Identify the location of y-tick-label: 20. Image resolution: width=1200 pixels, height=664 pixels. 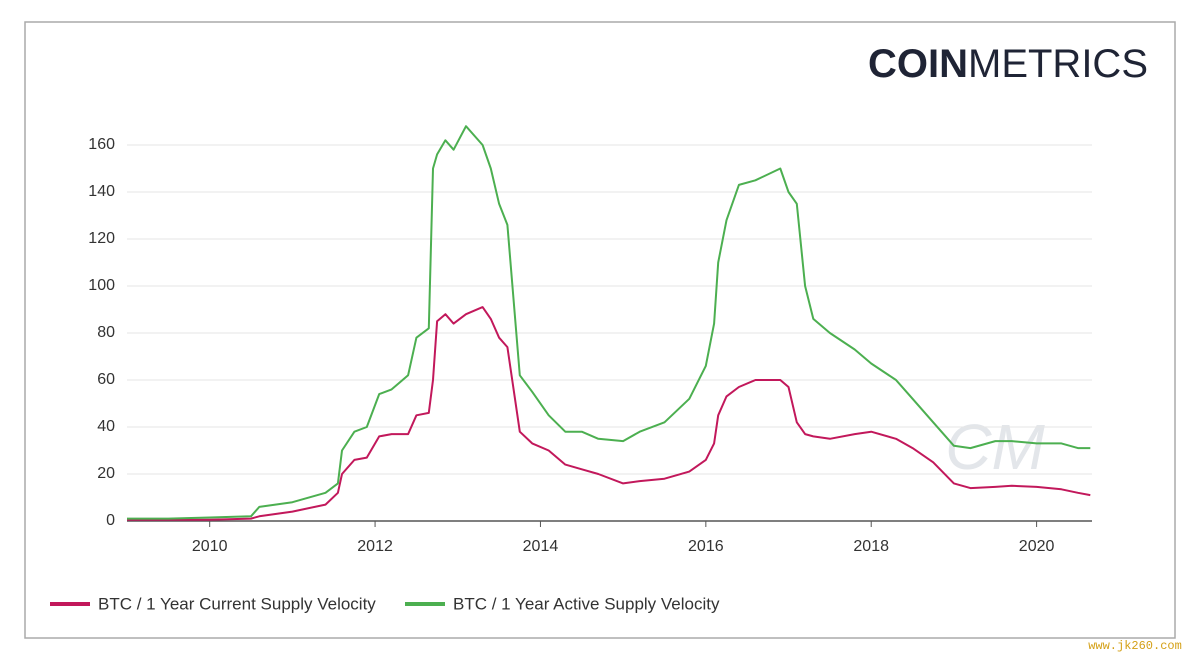
(106, 473).